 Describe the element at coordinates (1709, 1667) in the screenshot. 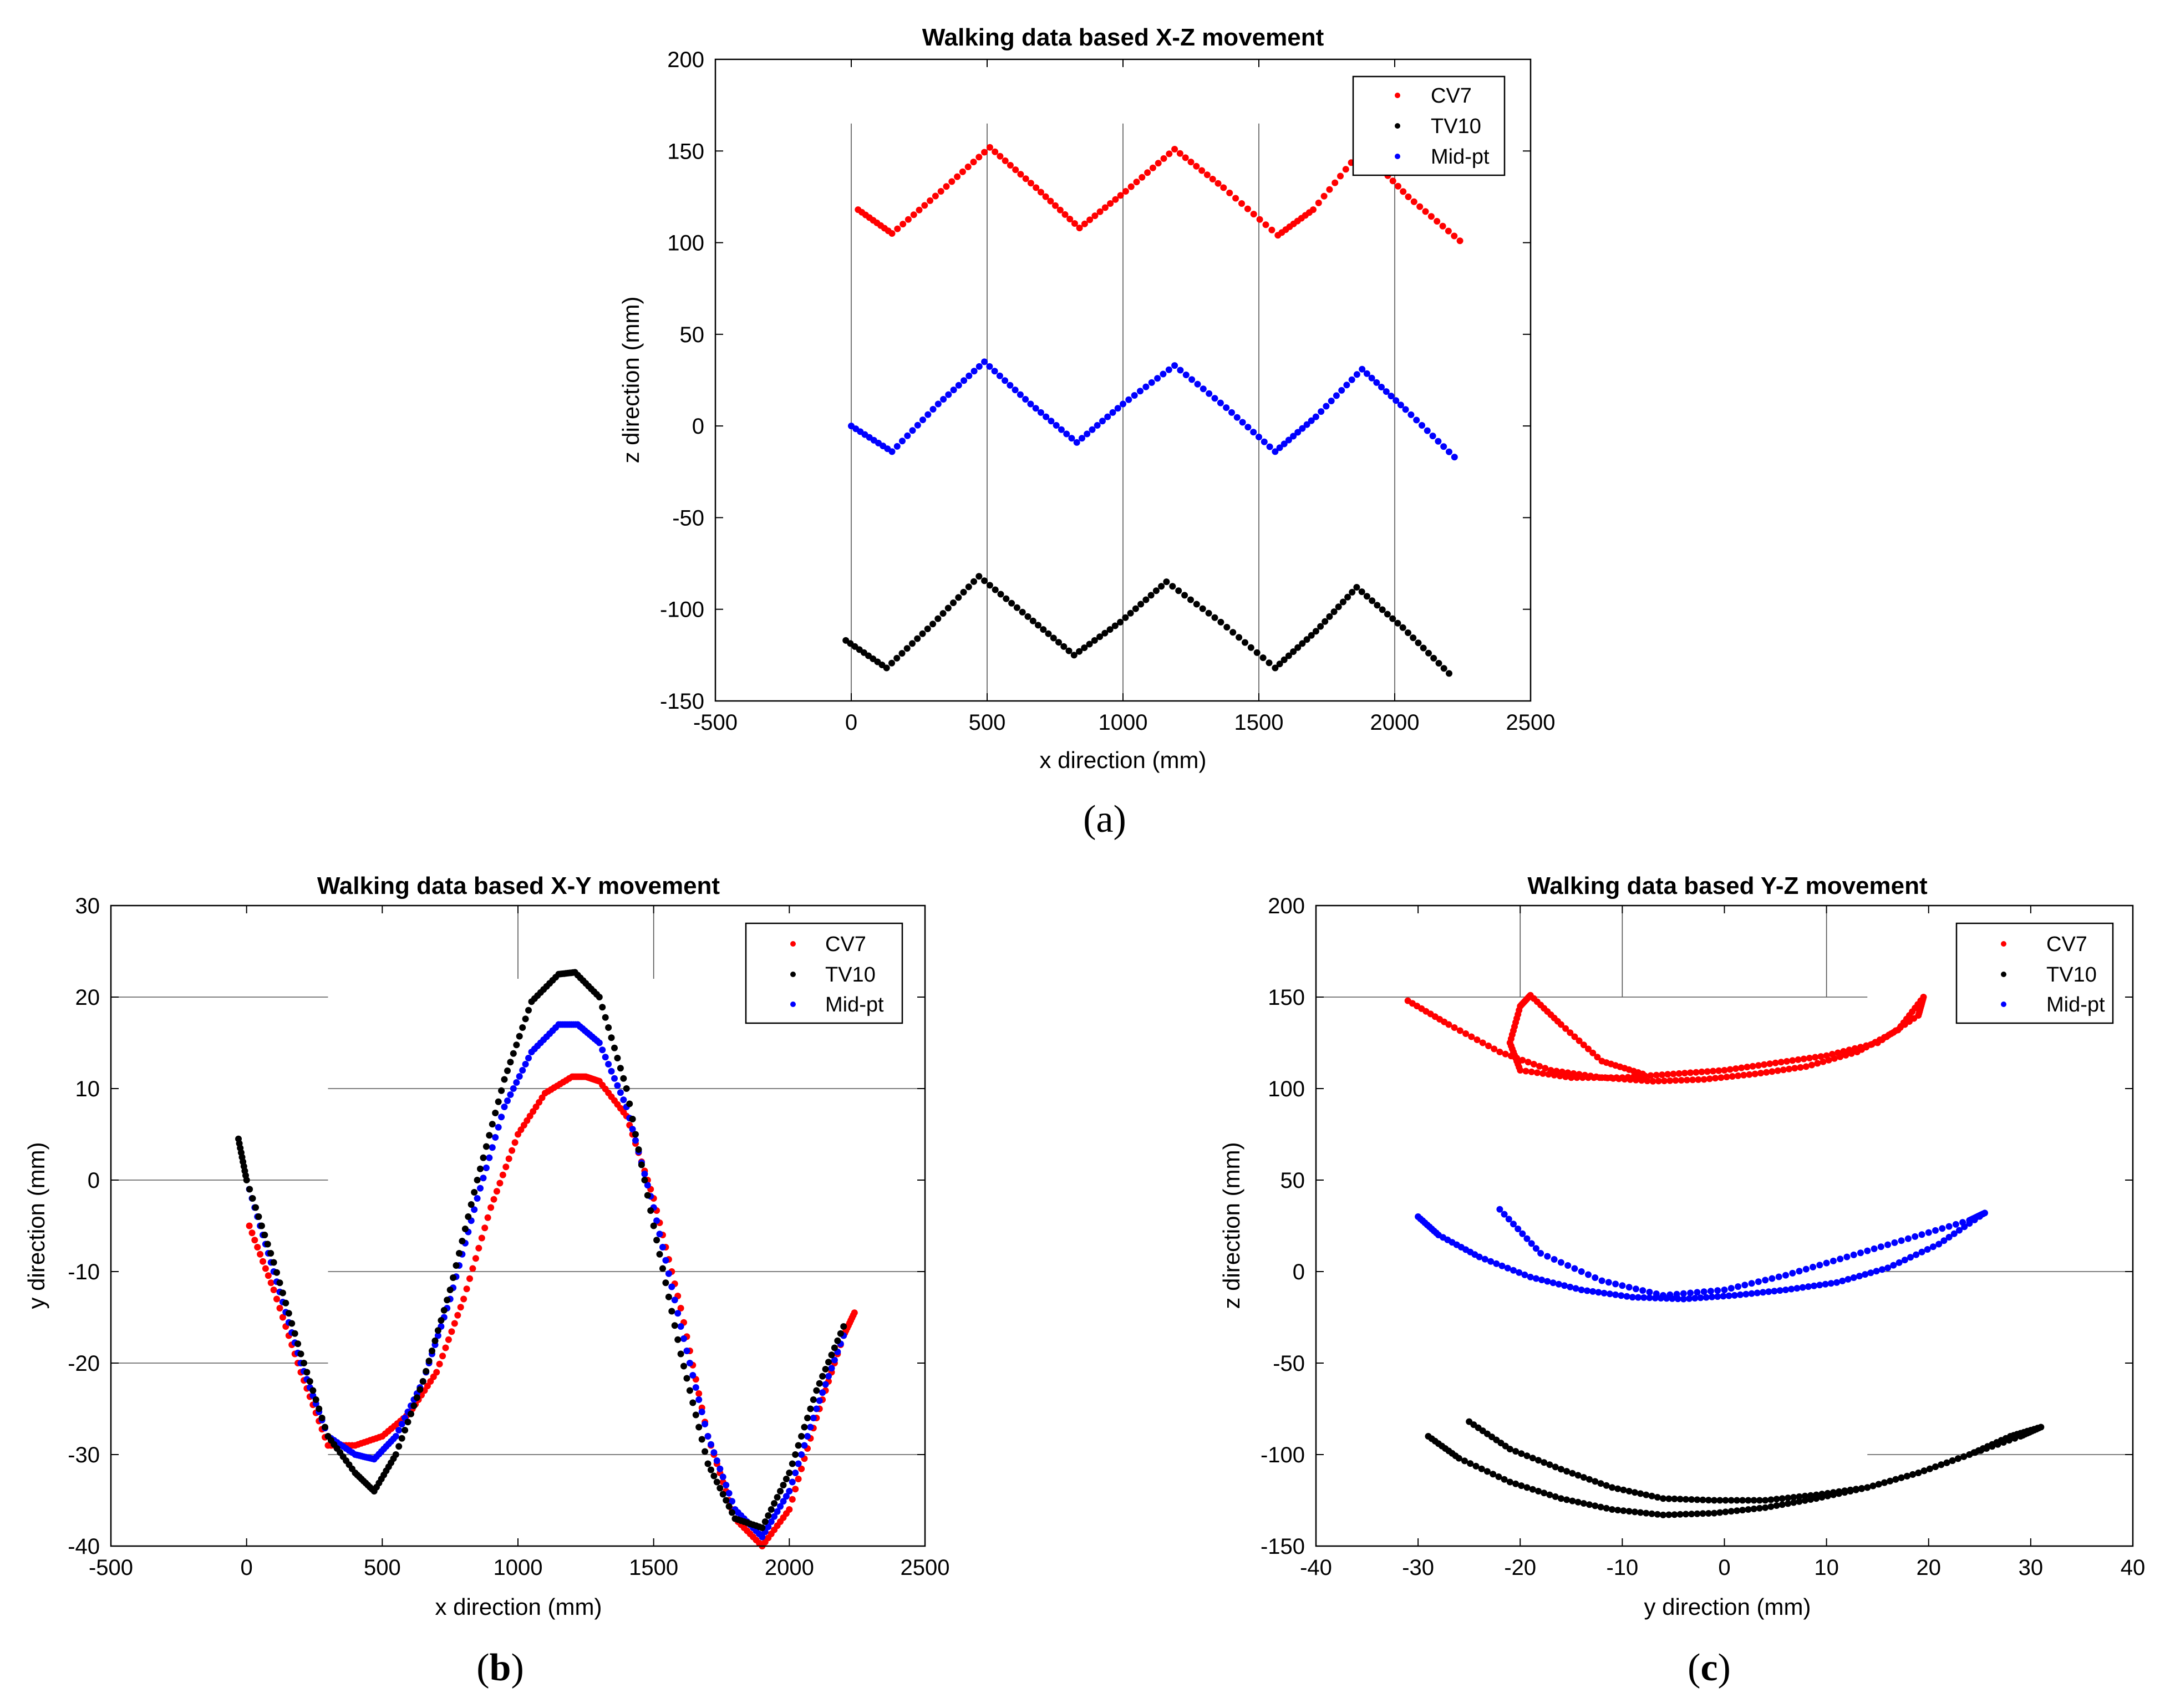

I see `caption-c: (c)` at that location.